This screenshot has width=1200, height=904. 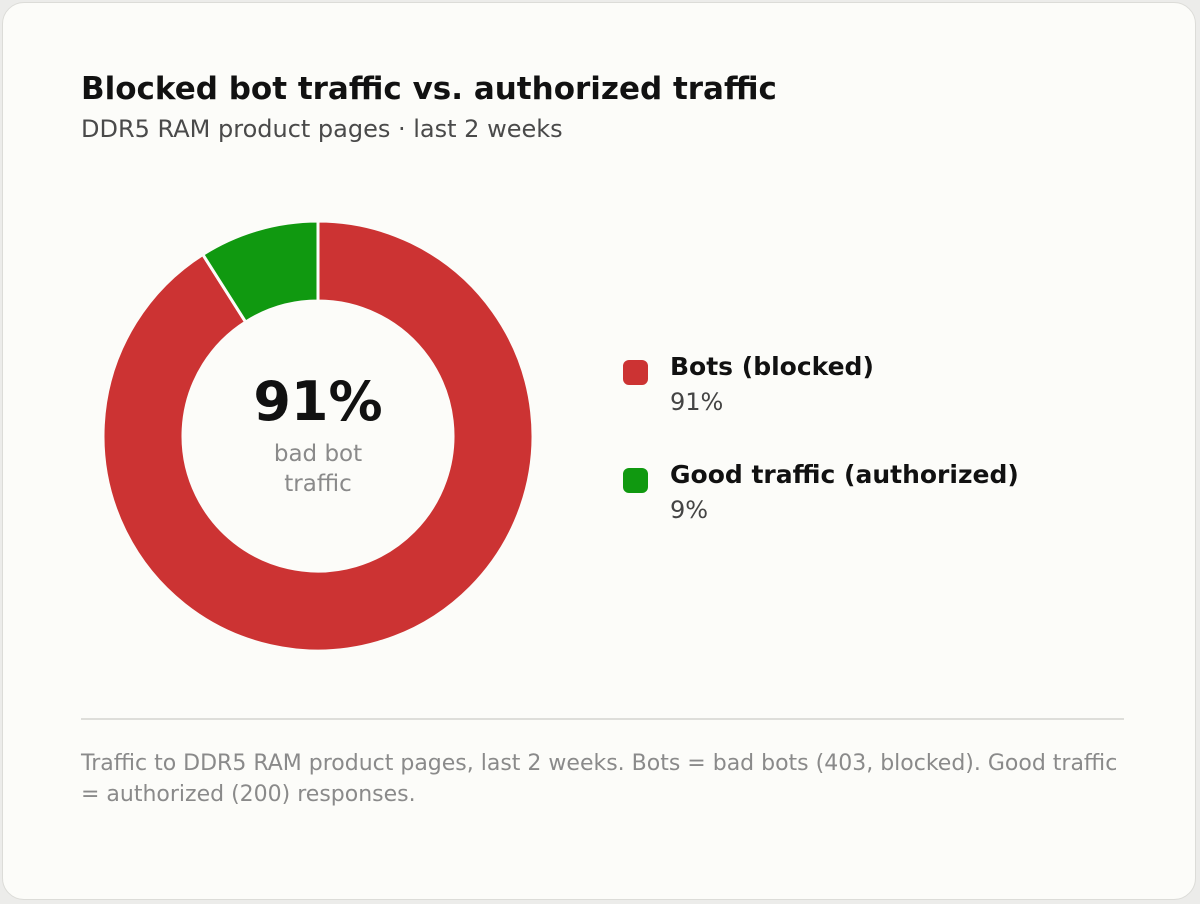 What do you see at coordinates (602, 719) in the screenshot?
I see `divider` at bounding box center [602, 719].